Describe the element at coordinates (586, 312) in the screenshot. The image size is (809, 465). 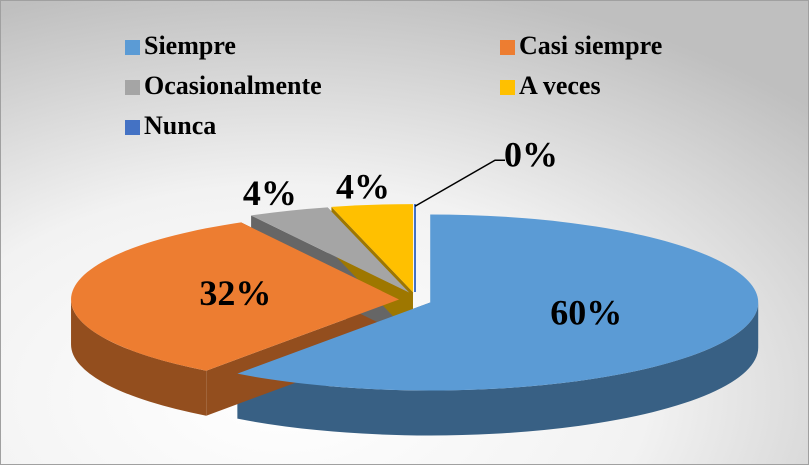
I see `data-label: 60%` at that location.